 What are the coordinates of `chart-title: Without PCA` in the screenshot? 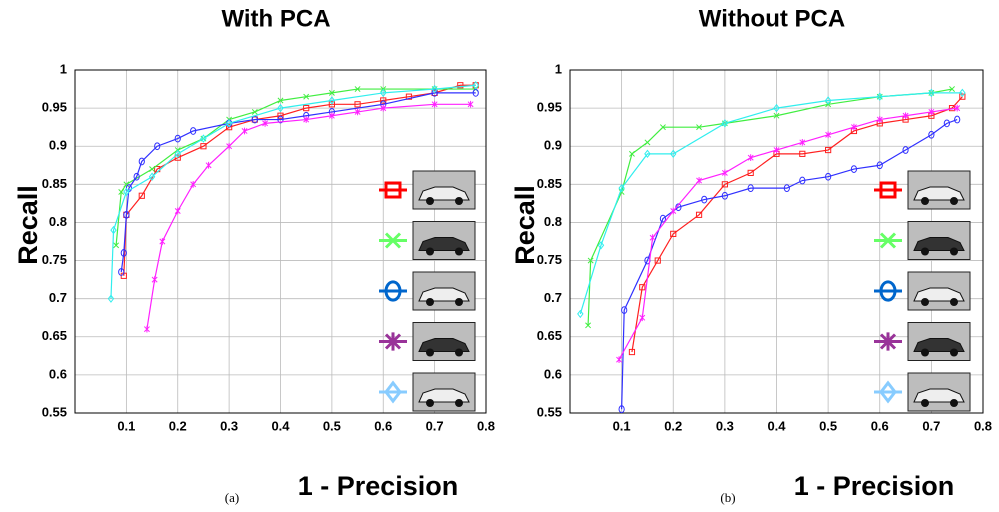 It's located at (772, 18).